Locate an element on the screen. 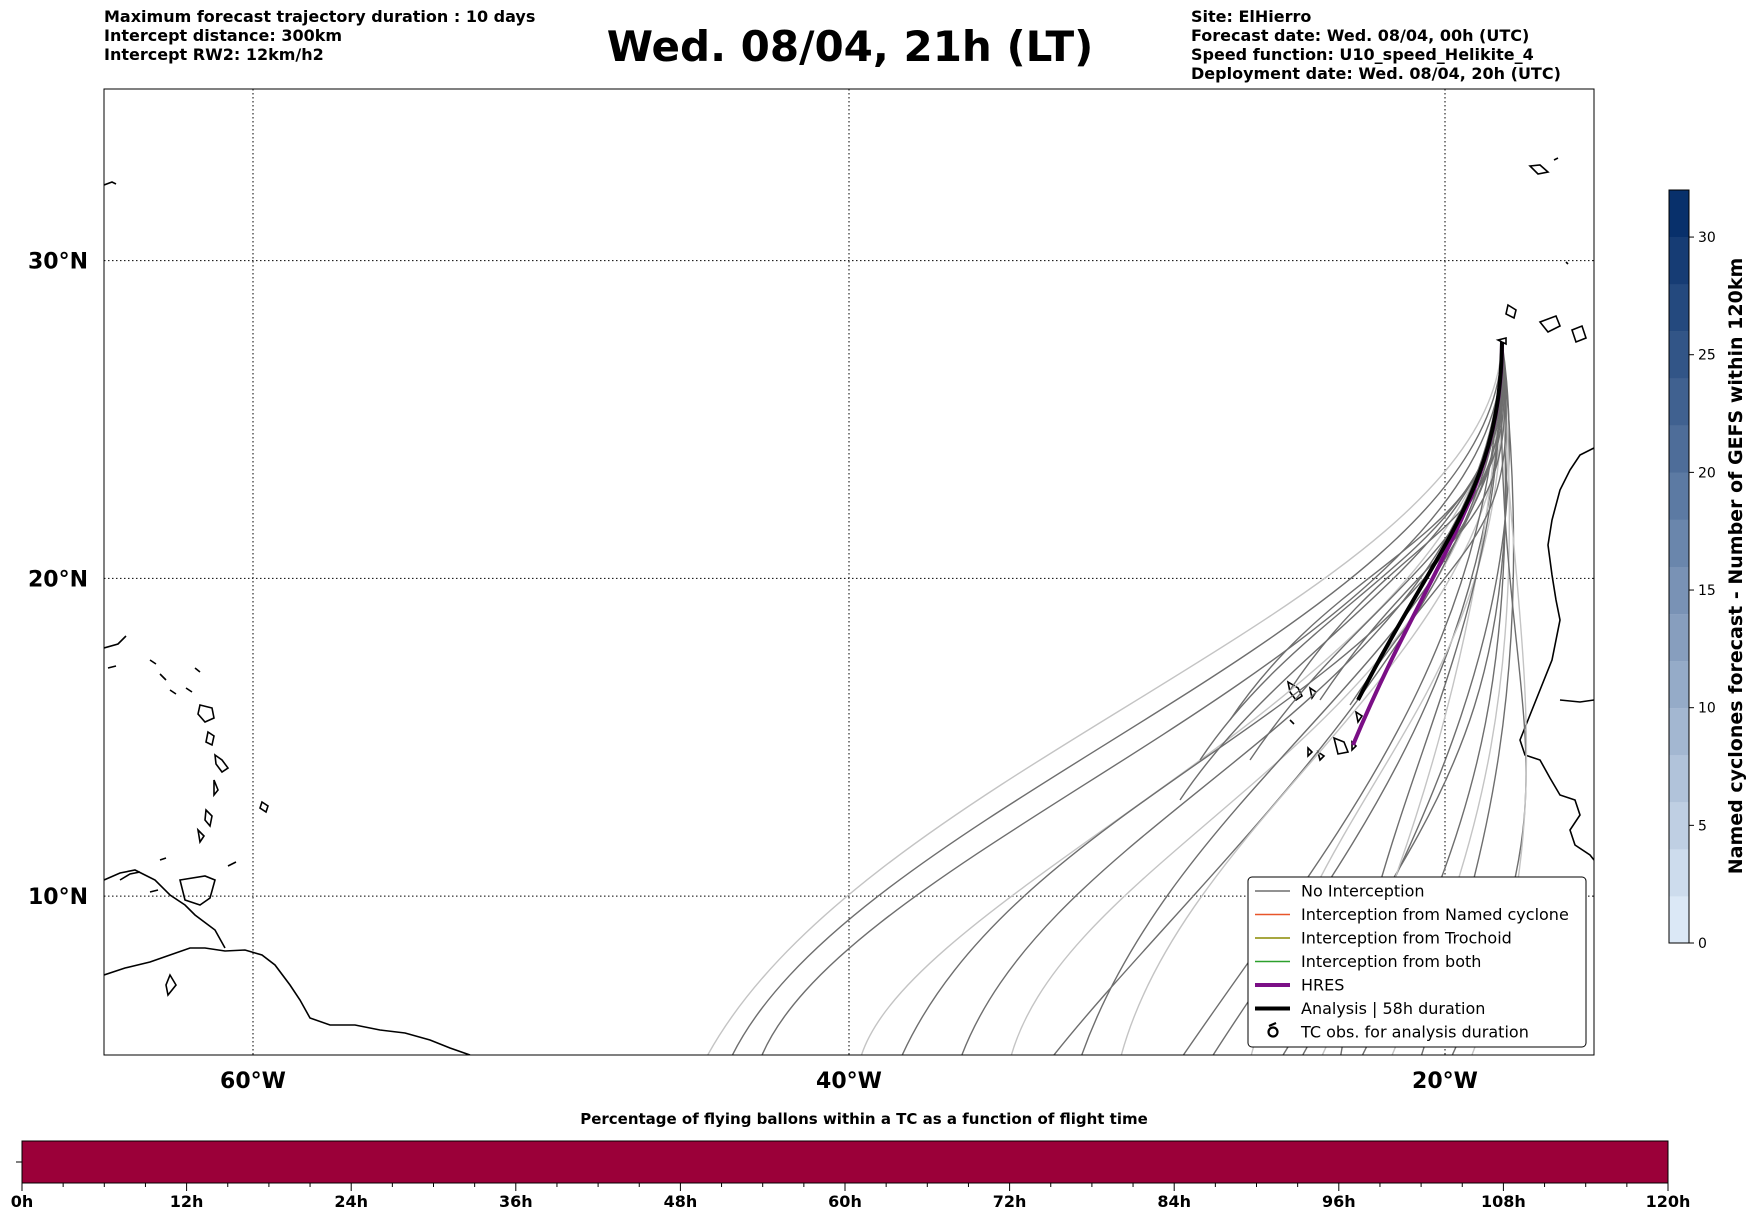 This screenshot has width=1748, height=1213. colorbar-tick-label: 0 is located at coordinates (1702, 944).